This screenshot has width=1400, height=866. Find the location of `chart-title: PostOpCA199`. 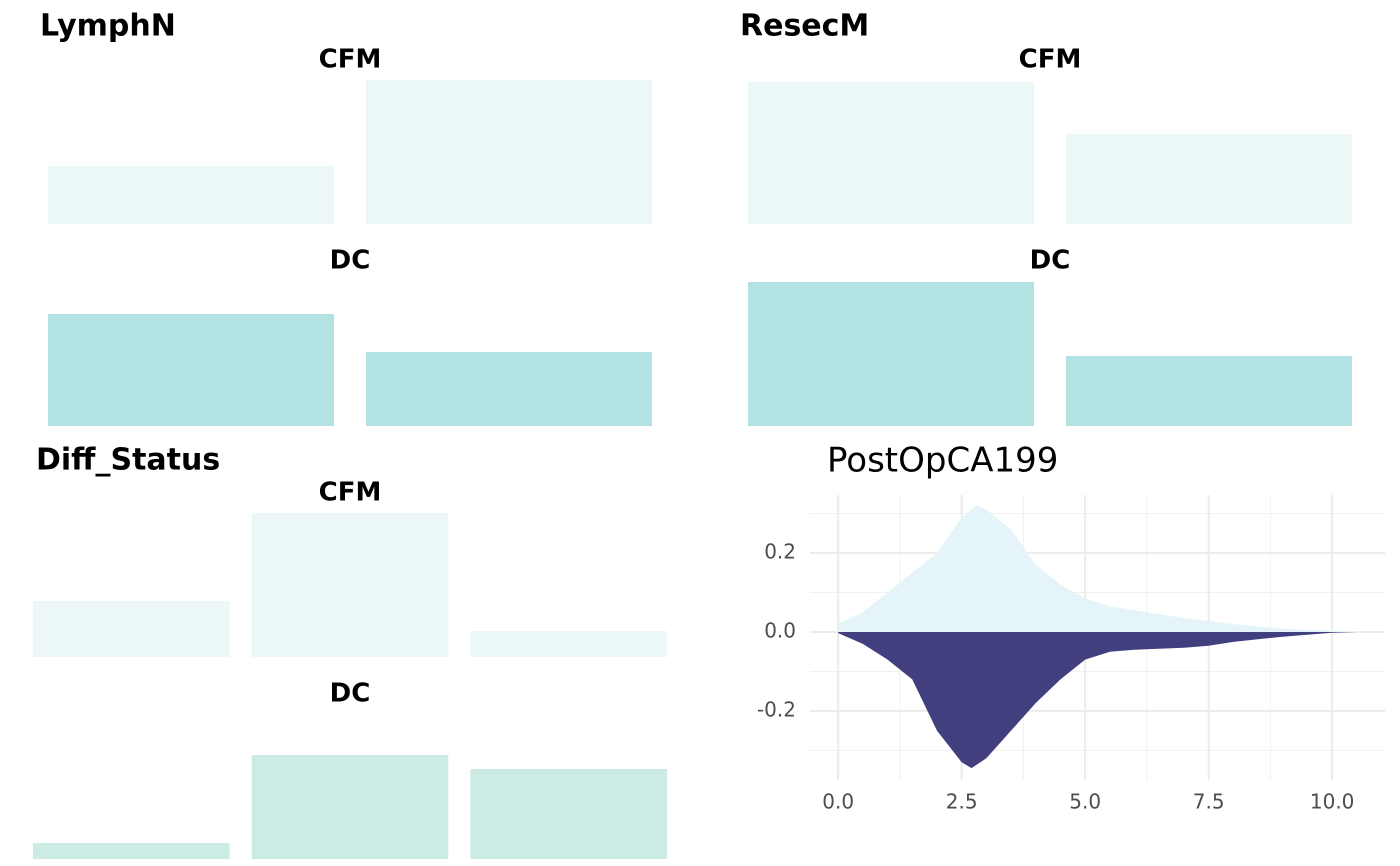

chart-title: PostOpCA199 is located at coordinates (942, 461).